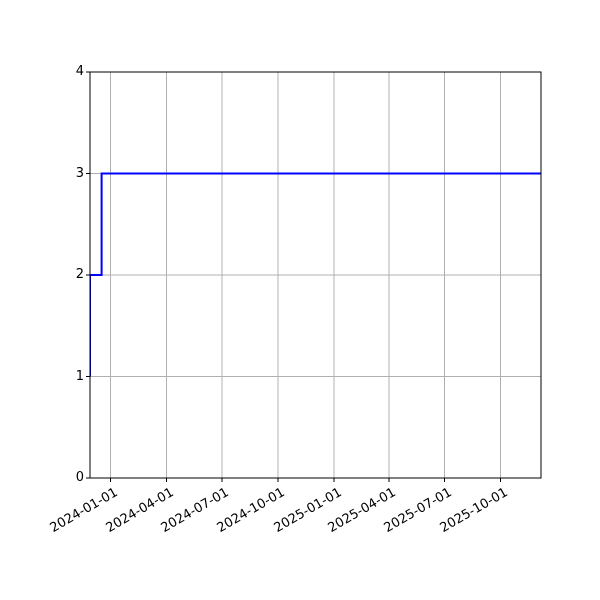 The width and height of the screenshot is (600, 600). I want to click on y-tick-label: 3, so click(79, 173).